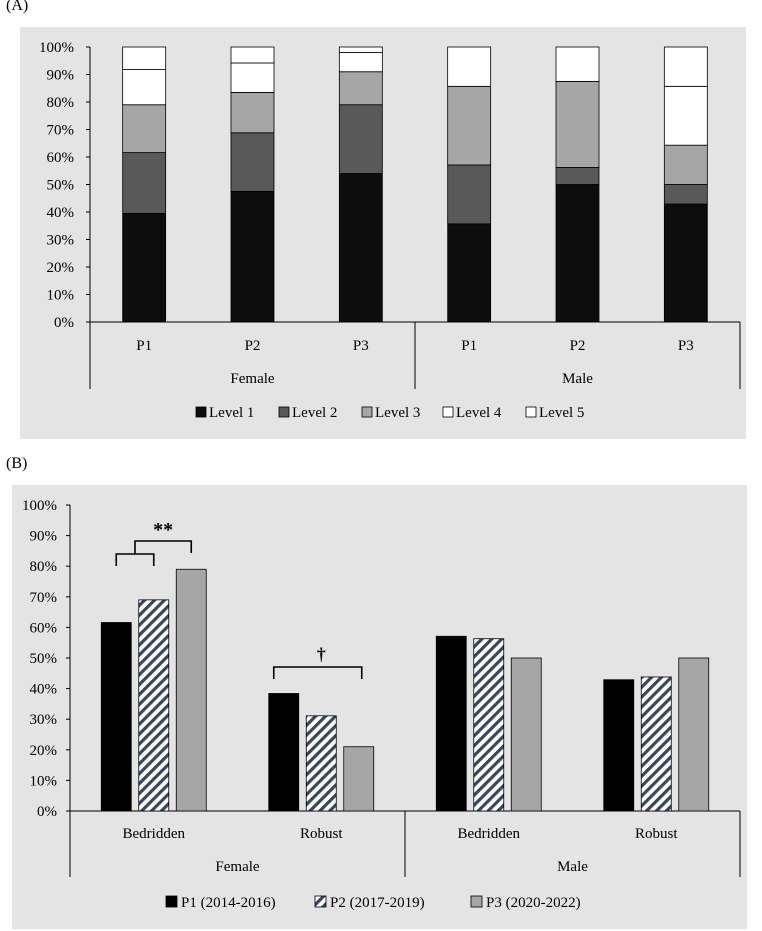  I want to click on panel-a-label: (A), so click(17, 7).